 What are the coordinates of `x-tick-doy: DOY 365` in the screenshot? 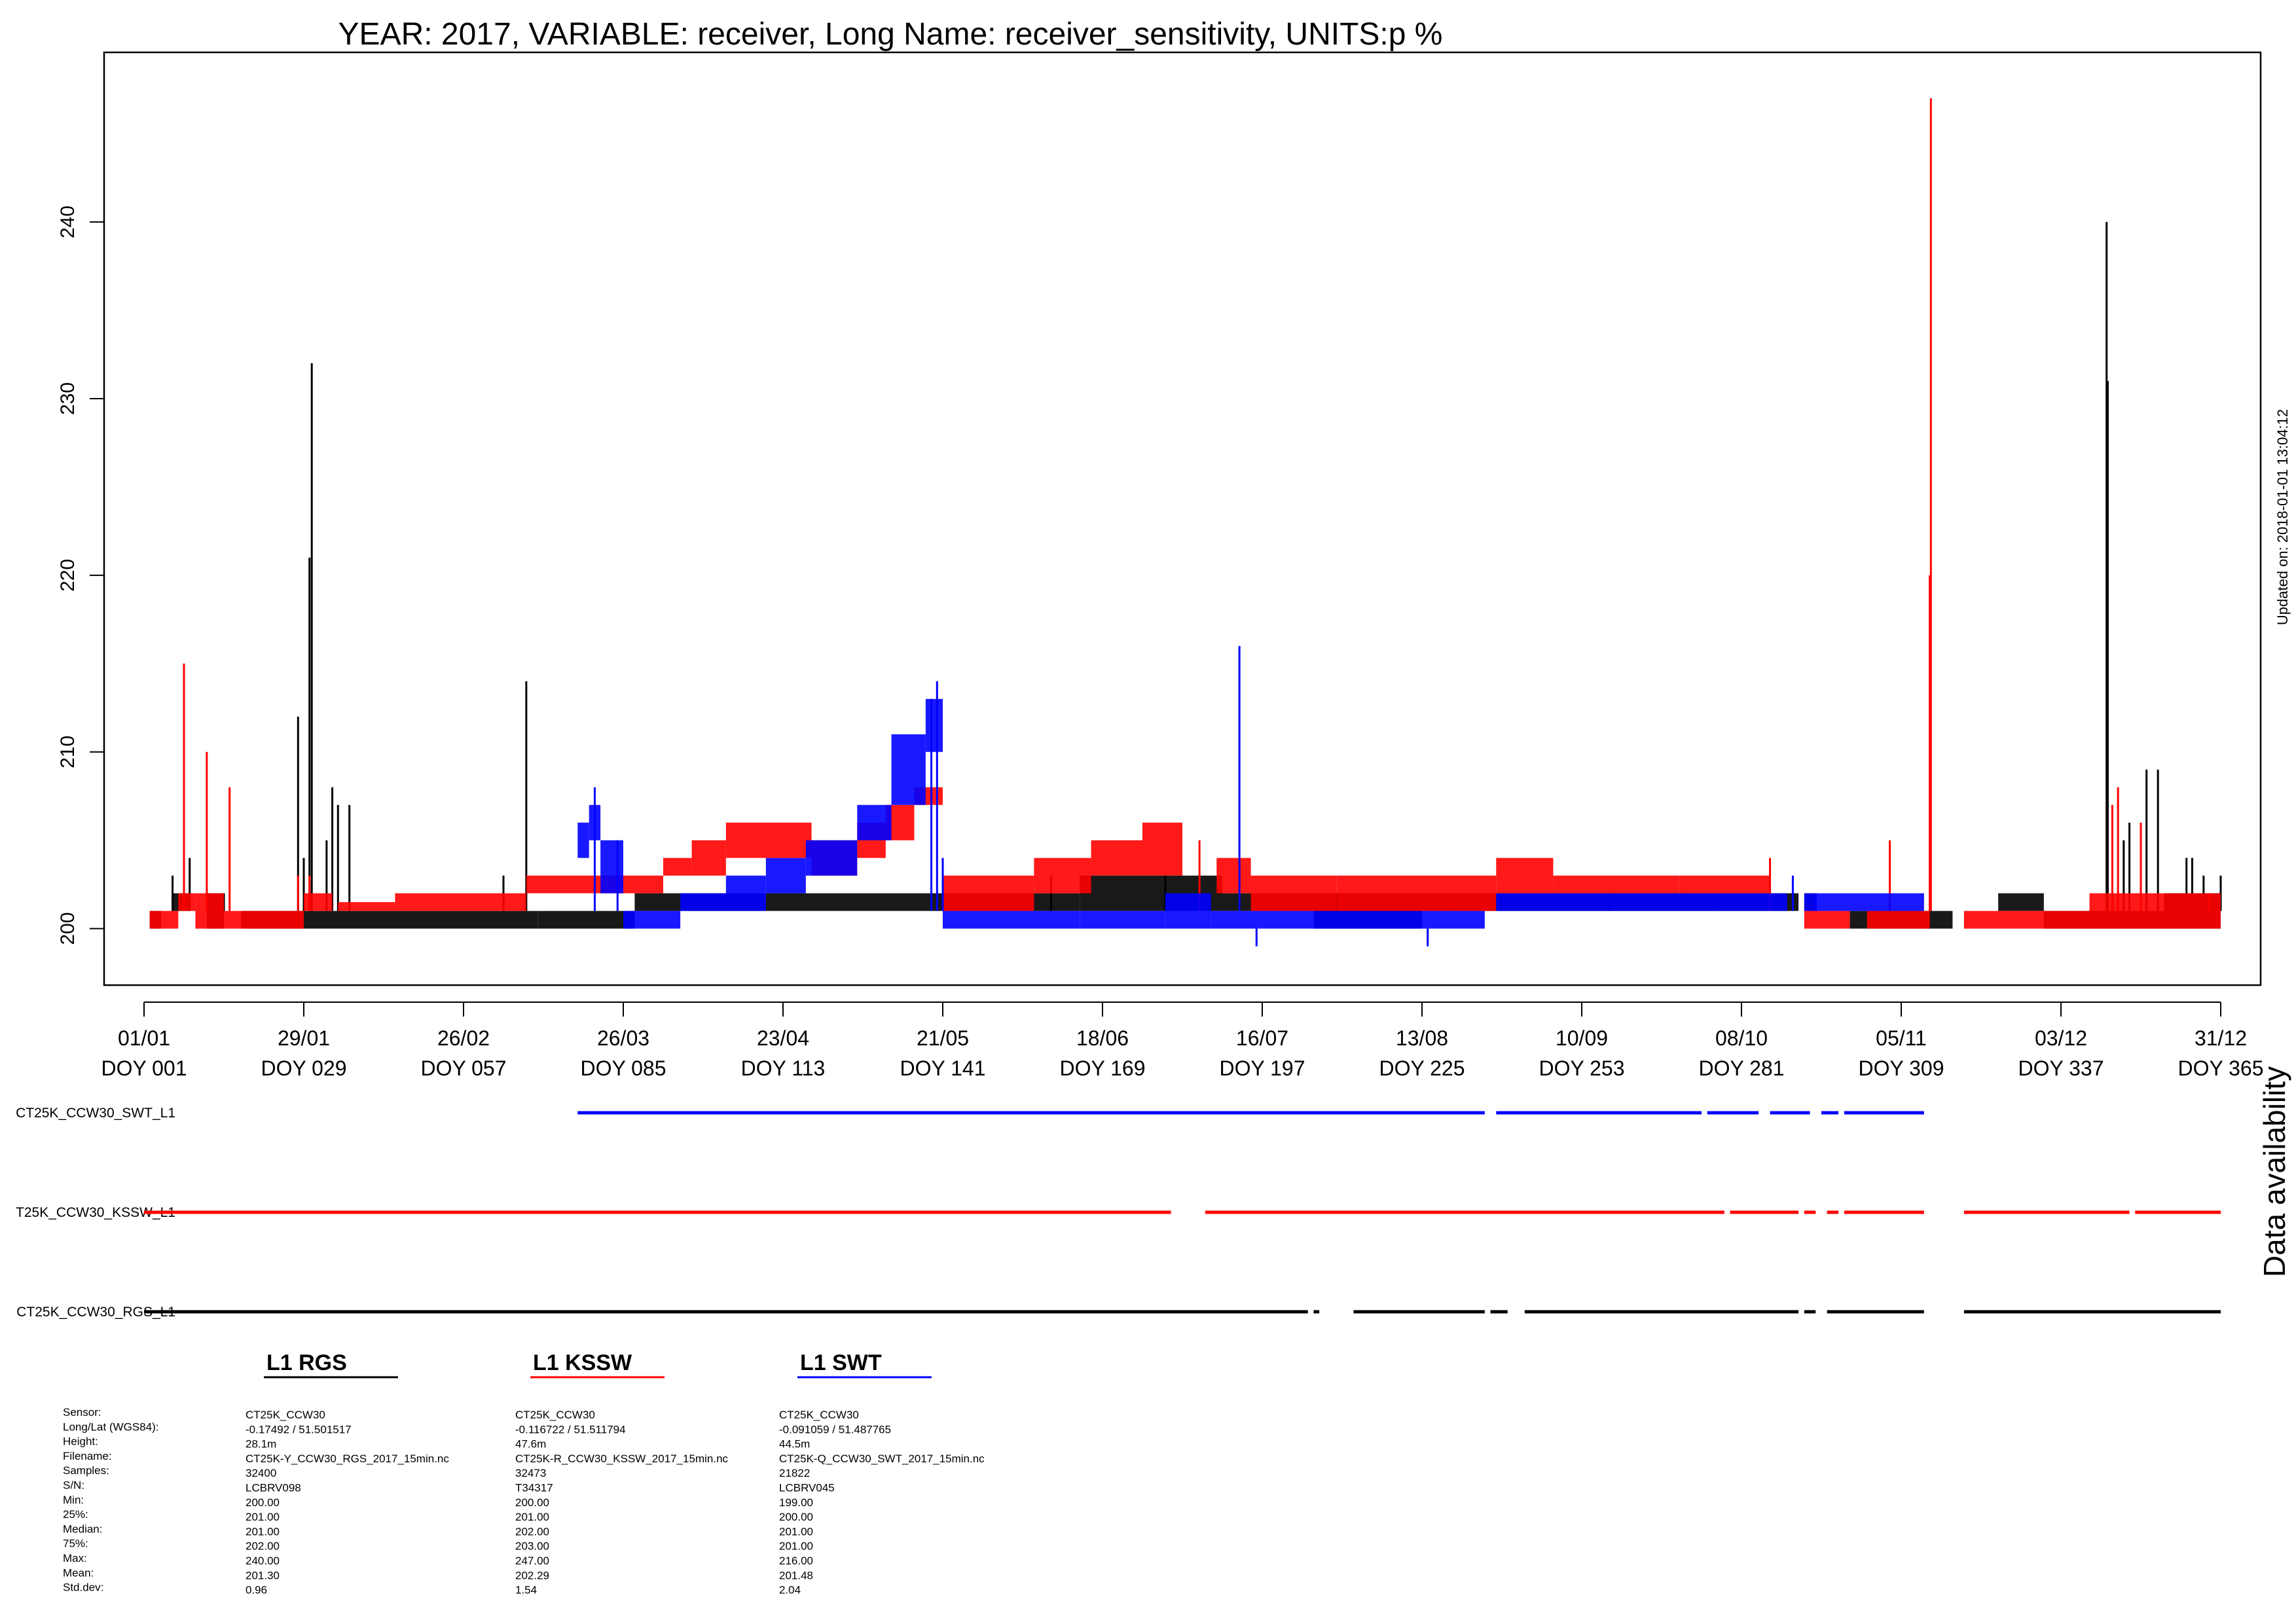 It's located at (2220, 1068).